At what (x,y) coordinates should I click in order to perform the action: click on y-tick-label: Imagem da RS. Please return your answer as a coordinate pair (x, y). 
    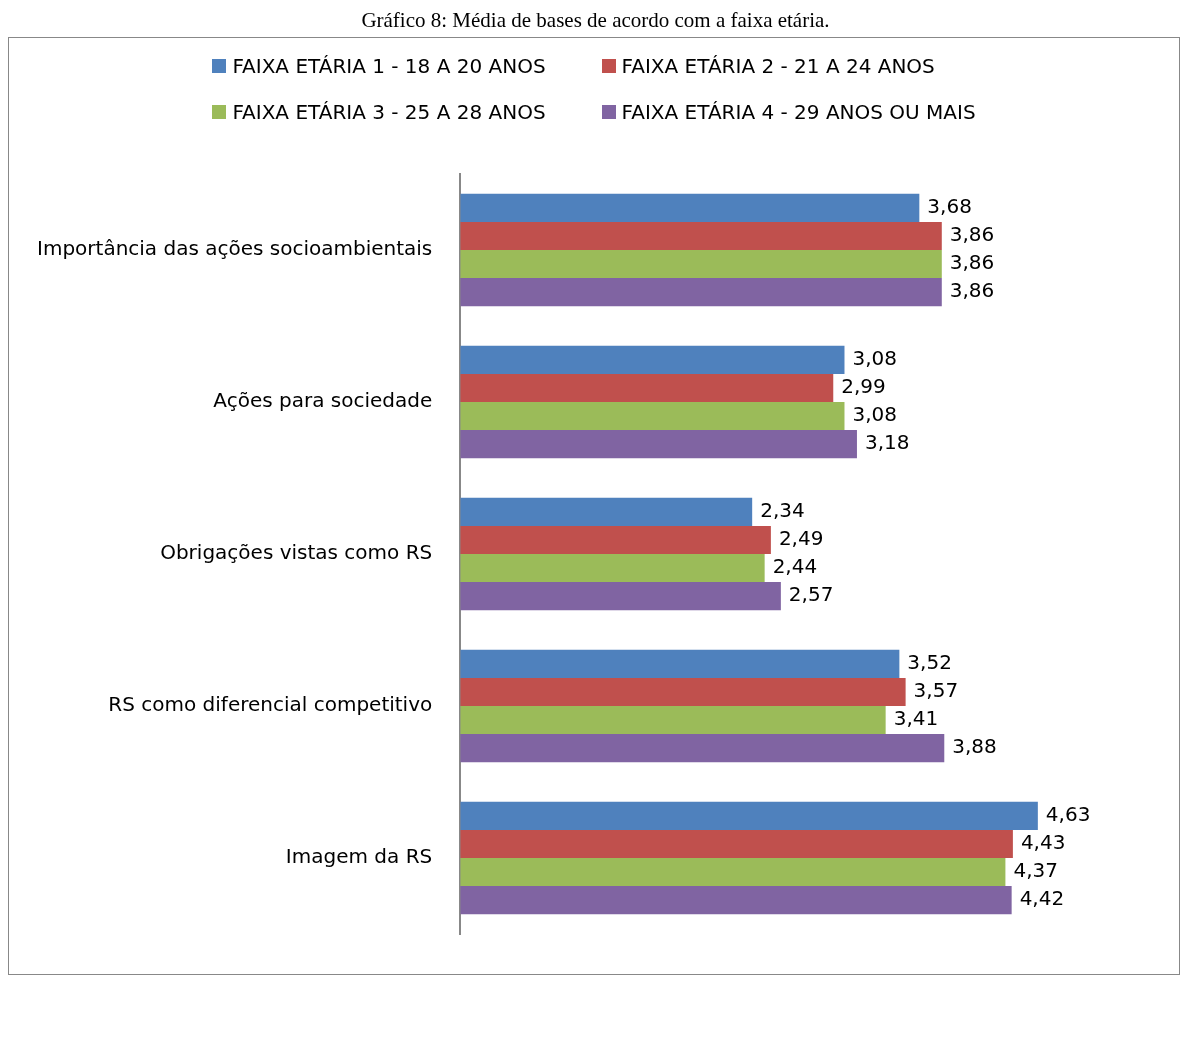
    Looking at the image, I should click on (359, 856).